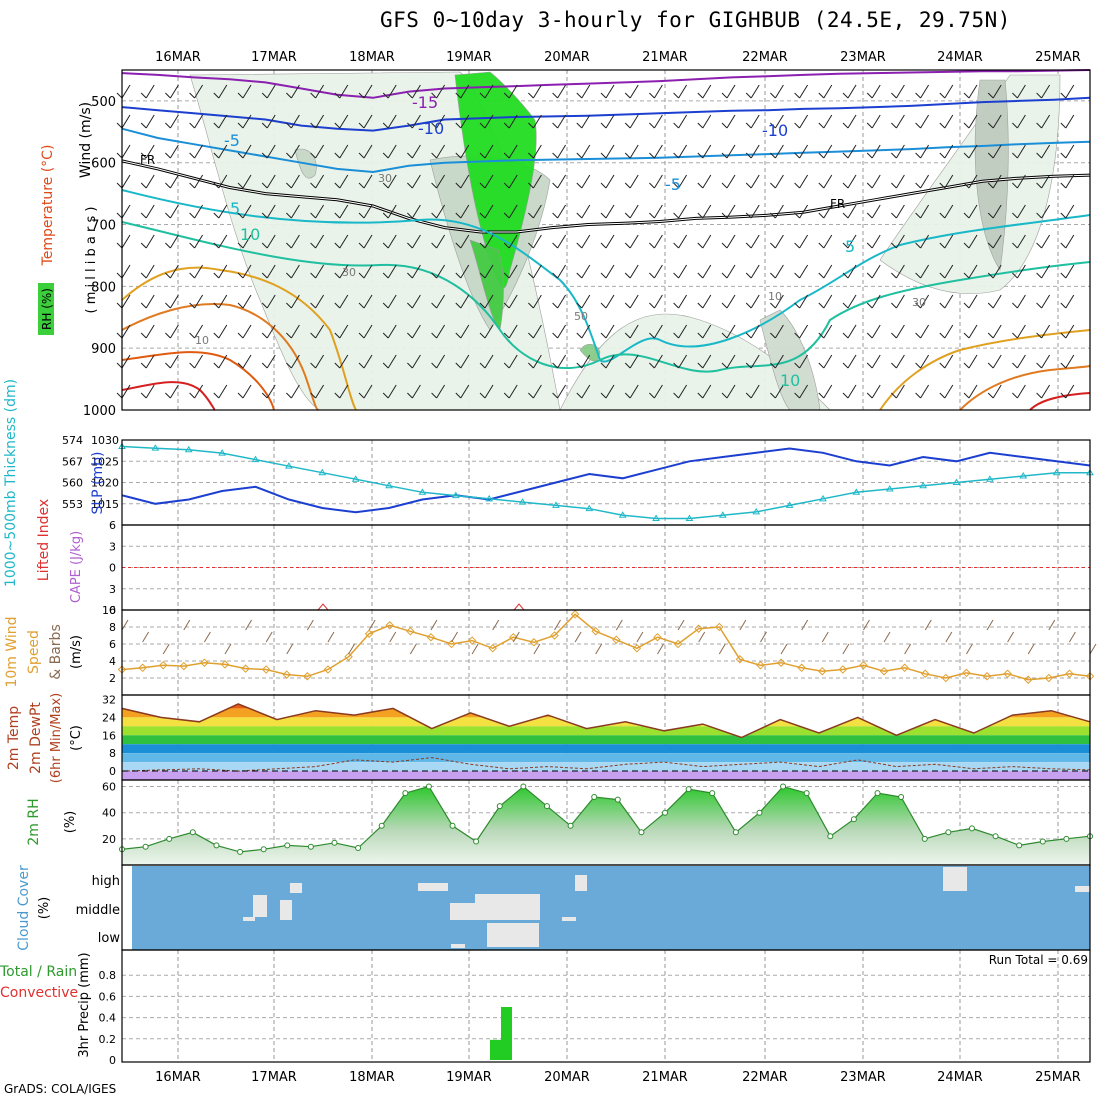 This screenshot has width=1100, height=1100. I want to click on axis-label-rh2m: 2m RH, so click(34, 821).